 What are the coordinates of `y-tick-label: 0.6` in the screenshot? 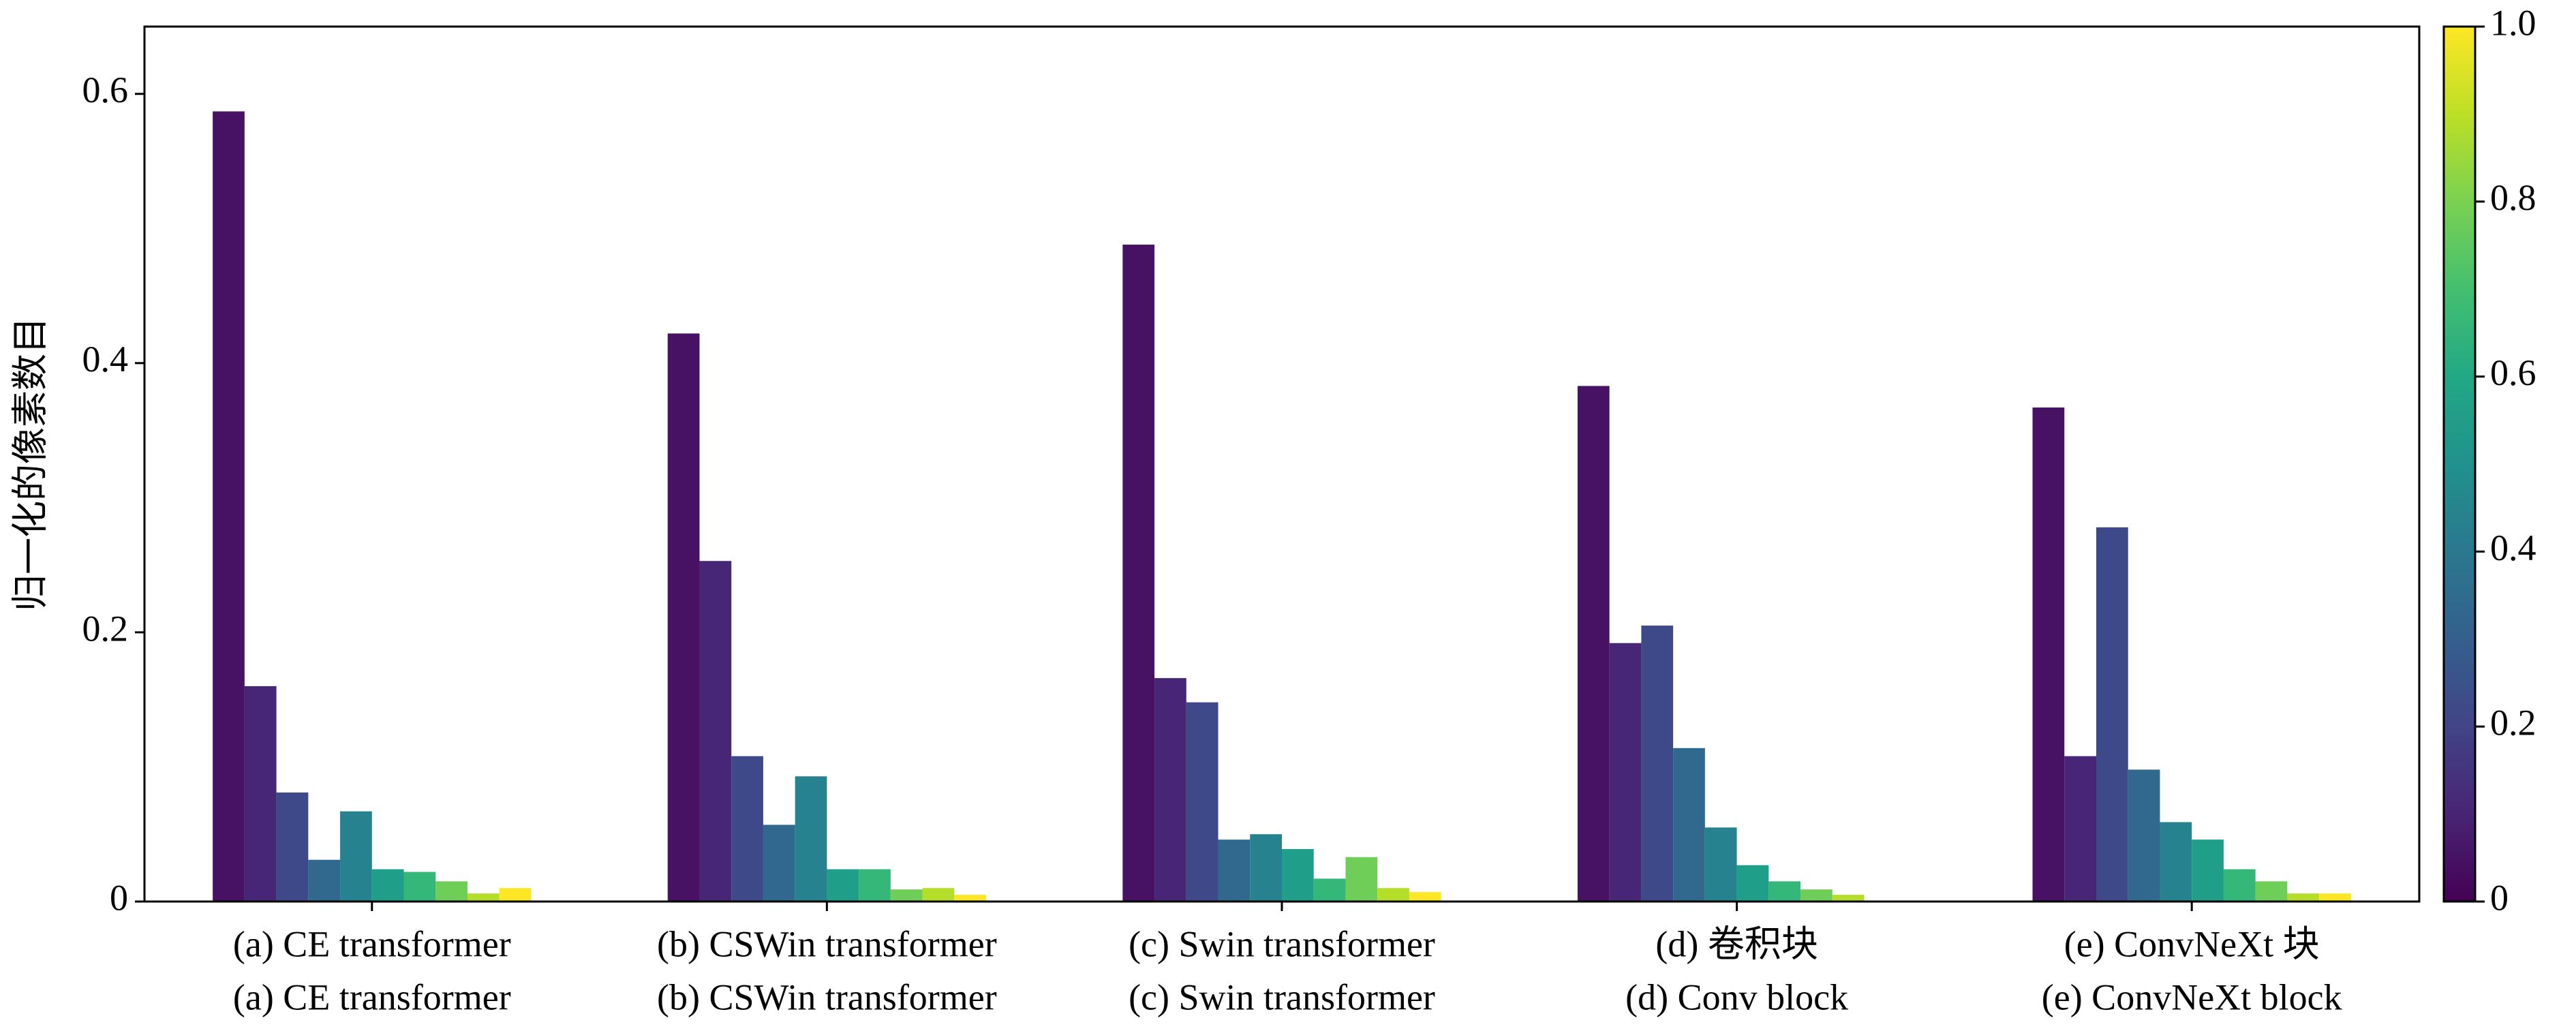 It's located at (105, 90).